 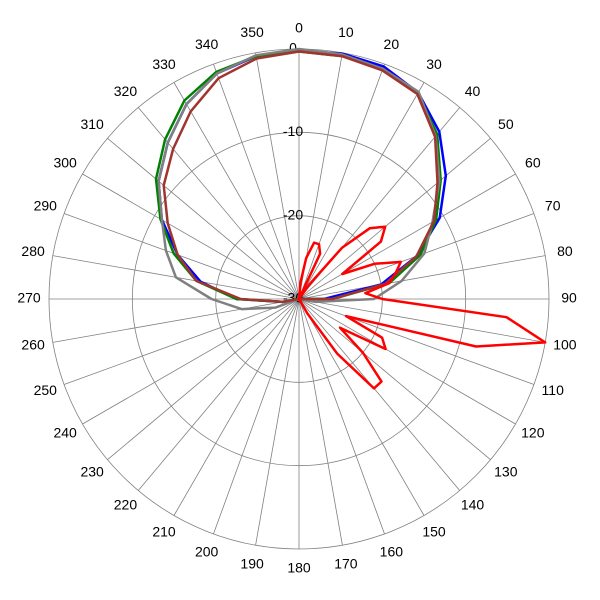 I want to click on angle-label: 290, so click(x=46, y=205).